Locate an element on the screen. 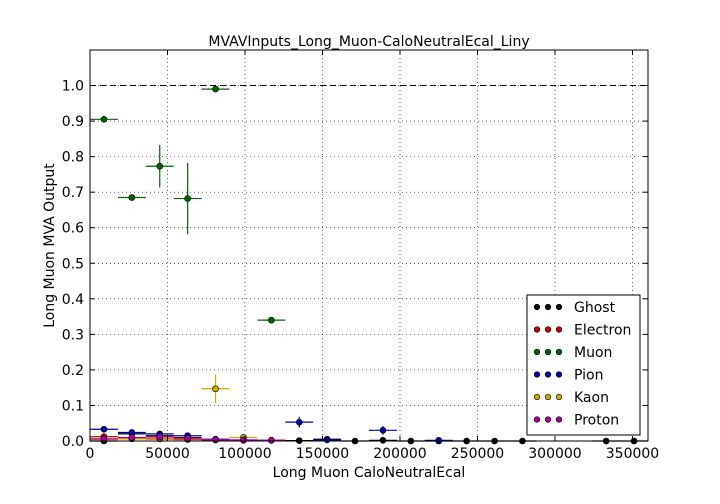 This screenshot has height=504, width=720. legend-label-proton: Proton is located at coordinates (596, 421).